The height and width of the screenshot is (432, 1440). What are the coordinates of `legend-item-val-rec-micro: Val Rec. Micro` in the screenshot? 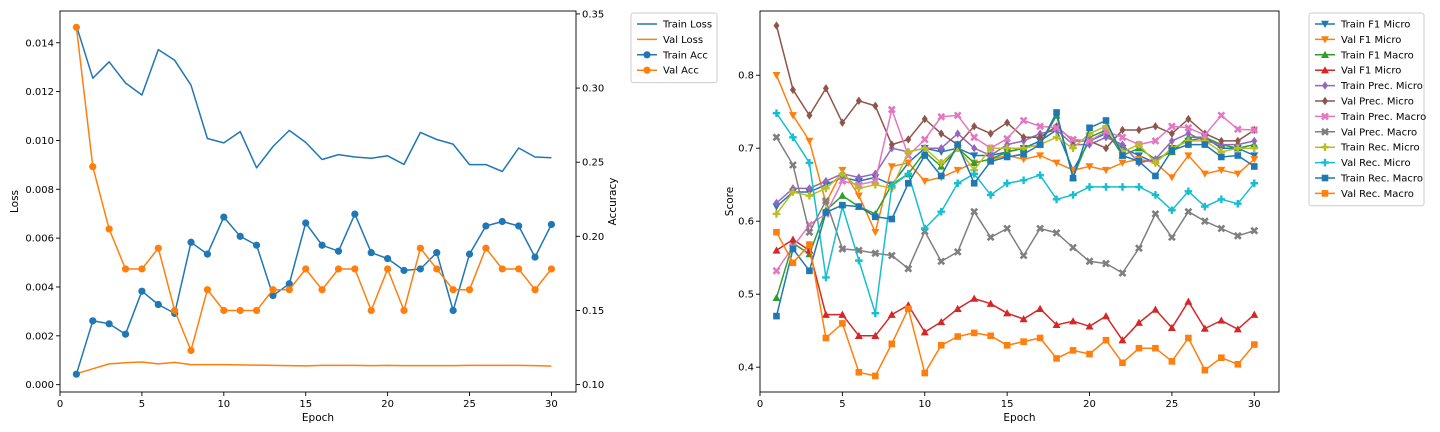 It's located at (1363, 163).